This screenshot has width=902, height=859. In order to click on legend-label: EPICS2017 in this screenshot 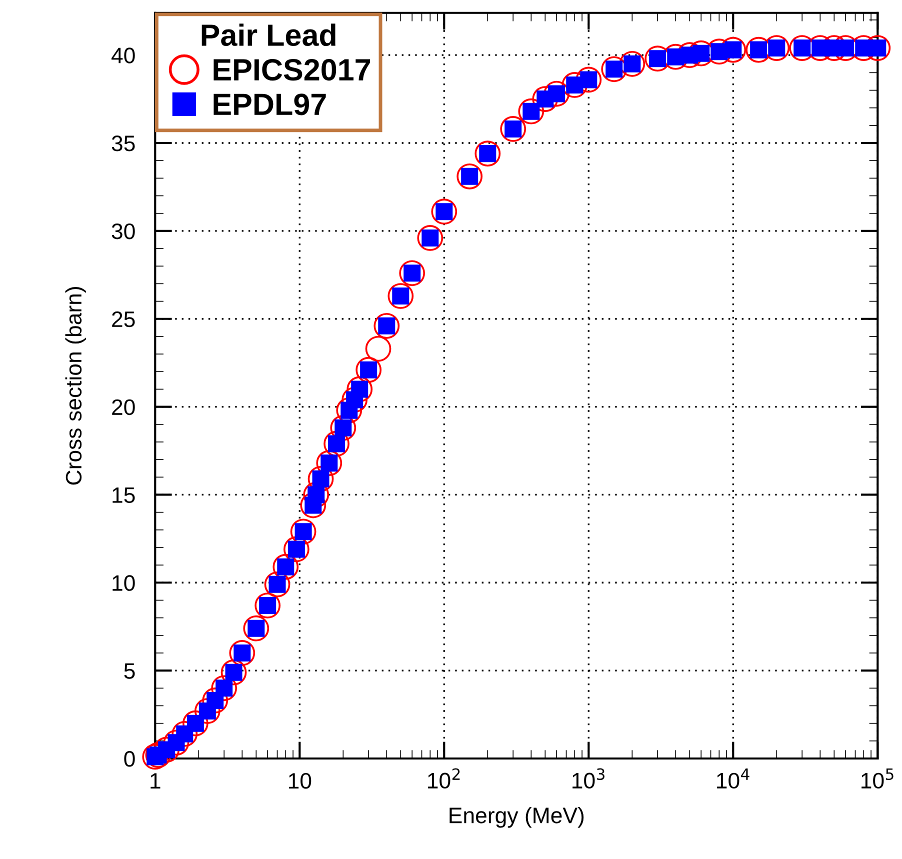, I will do `click(292, 69)`.